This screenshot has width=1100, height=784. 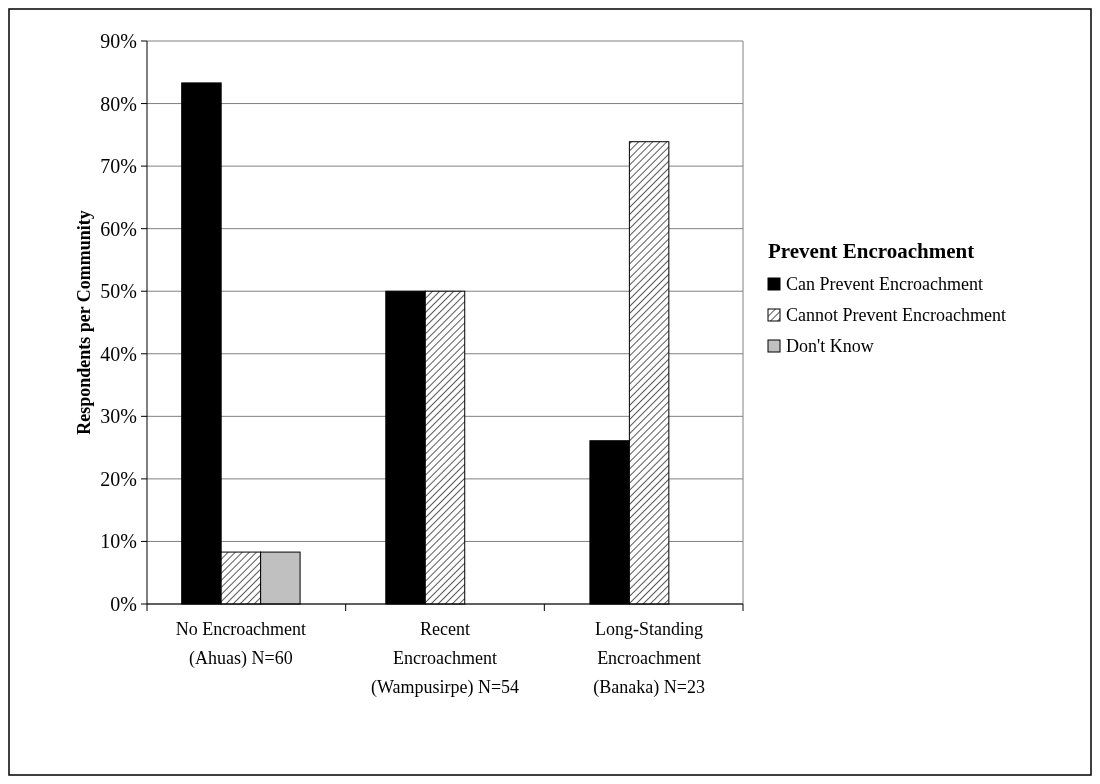 I want to click on y-tick-label: 50%, so click(x=118, y=291).